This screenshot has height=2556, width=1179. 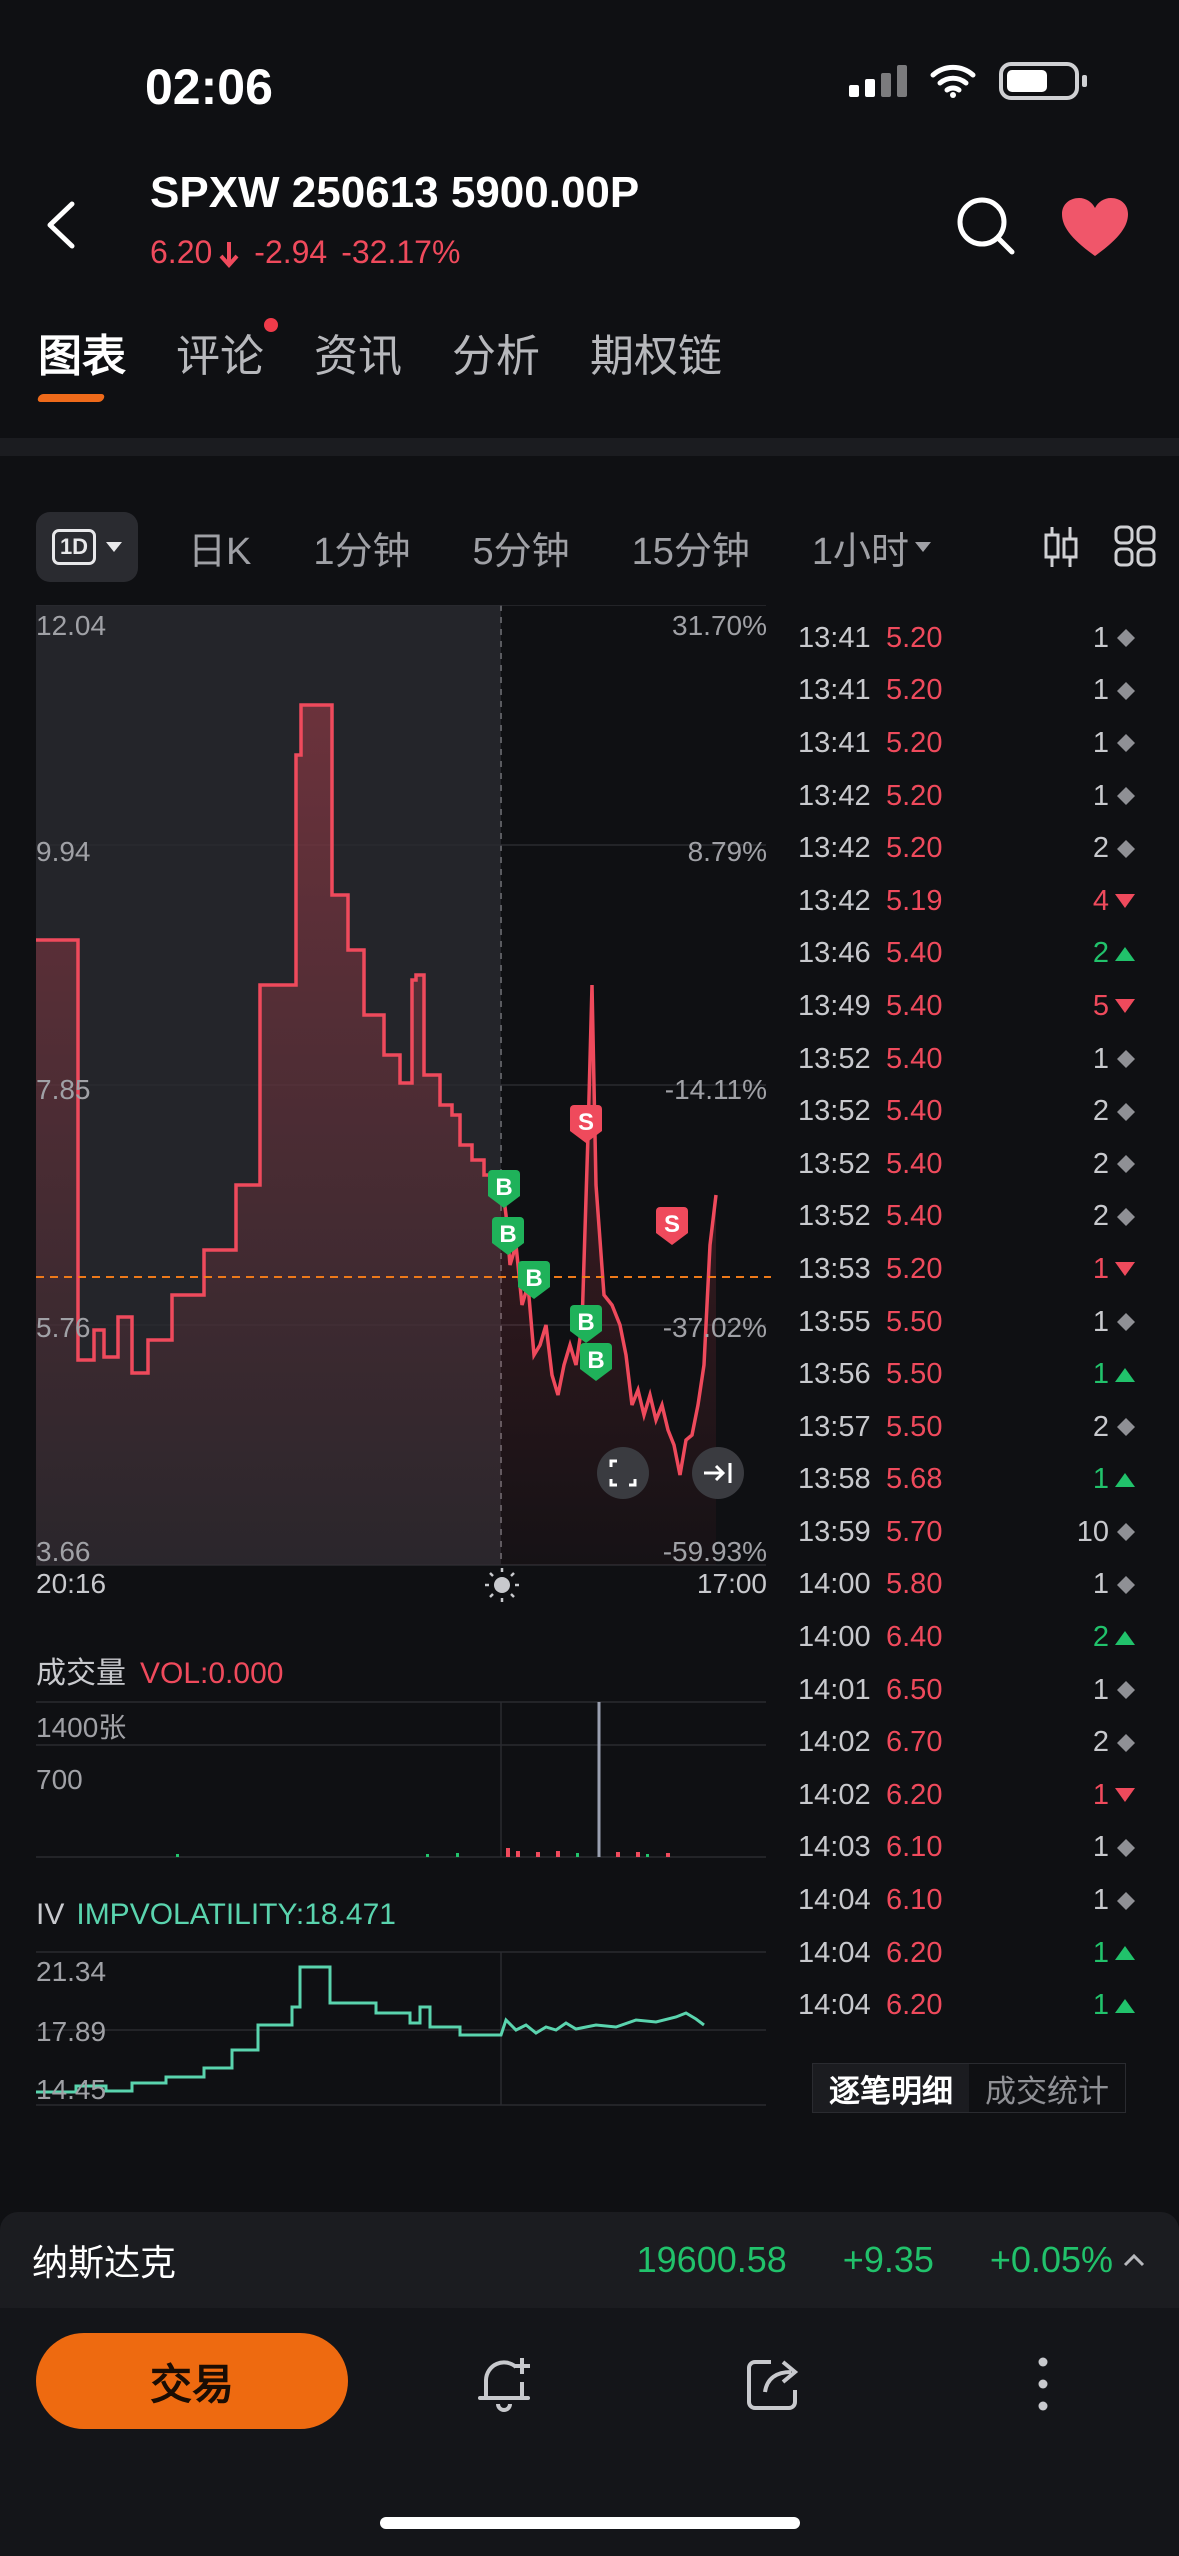 I want to click on trade-time: 13:41, so click(x=834, y=637).